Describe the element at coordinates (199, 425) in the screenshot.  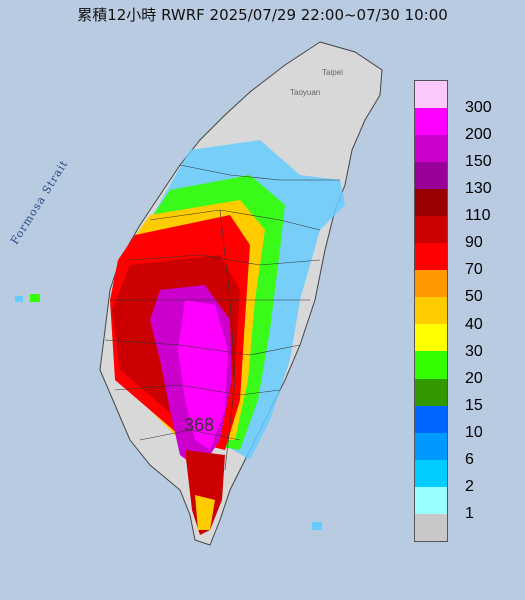
I see `max-rainfall-value: 368` at that location.